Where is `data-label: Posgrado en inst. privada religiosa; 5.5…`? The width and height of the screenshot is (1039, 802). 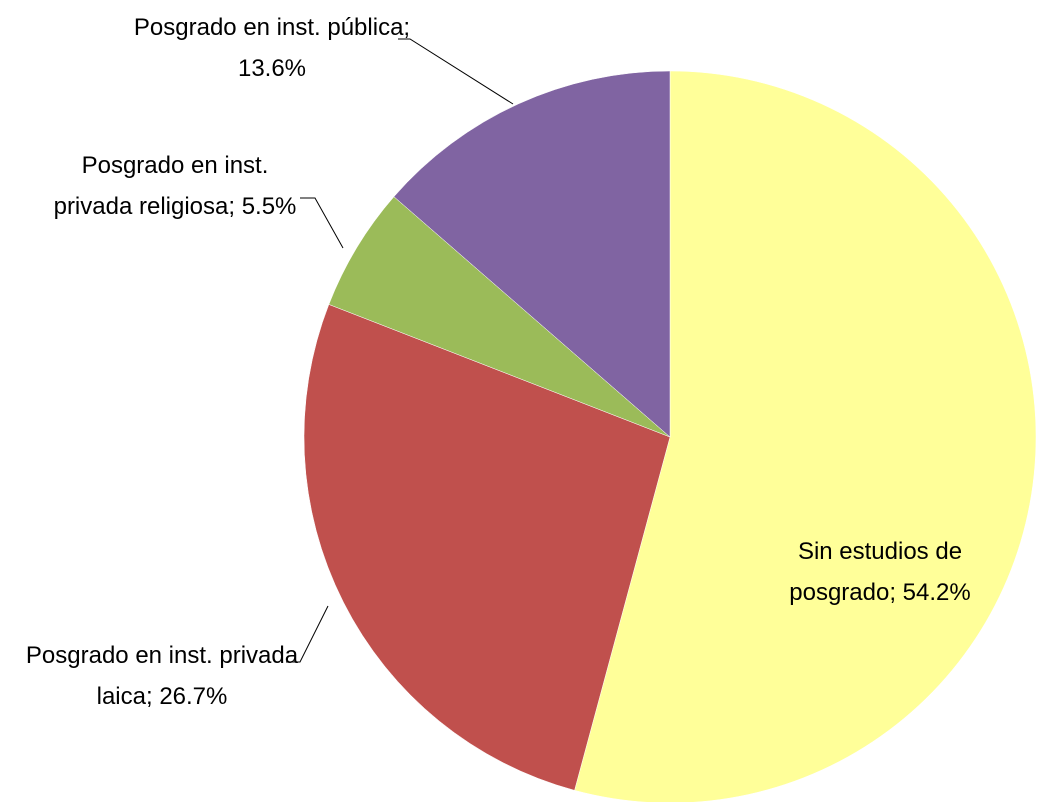 data-label: Posgrado en inst. privada religiosa; 5.5… is located at coordinates (175, 186).